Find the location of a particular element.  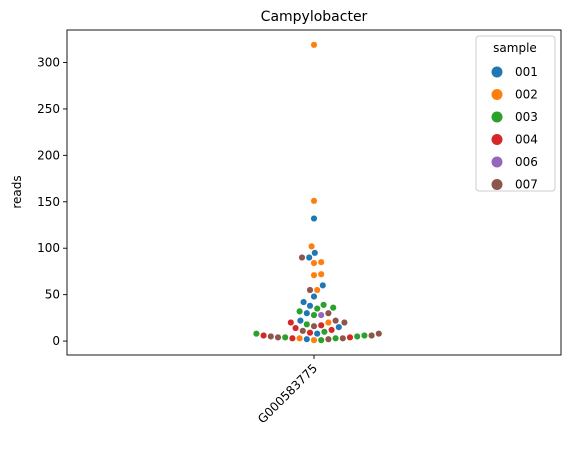

legend: sample 001 002 003 004 006 007 is located at coordinates (515, 113).